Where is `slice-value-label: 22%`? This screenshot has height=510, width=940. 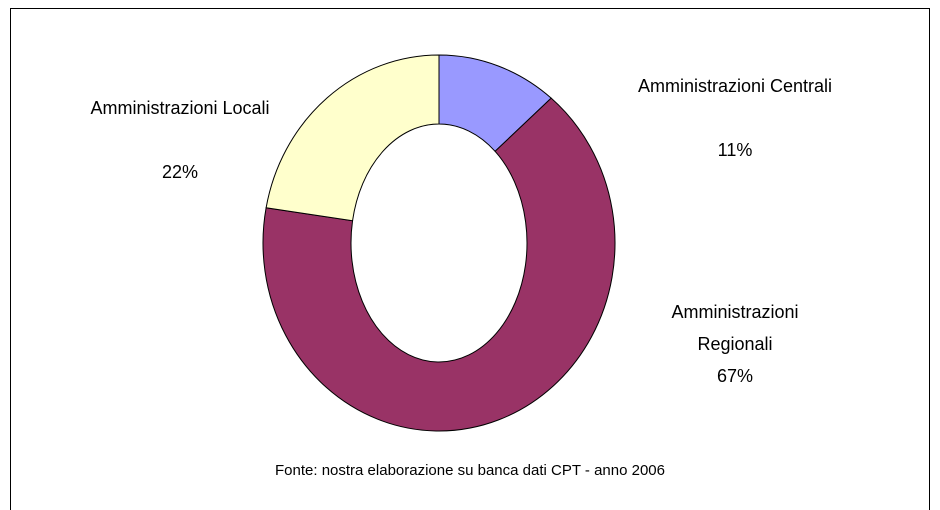
slice-value-label: 22% is located at coordinates (180, 172).